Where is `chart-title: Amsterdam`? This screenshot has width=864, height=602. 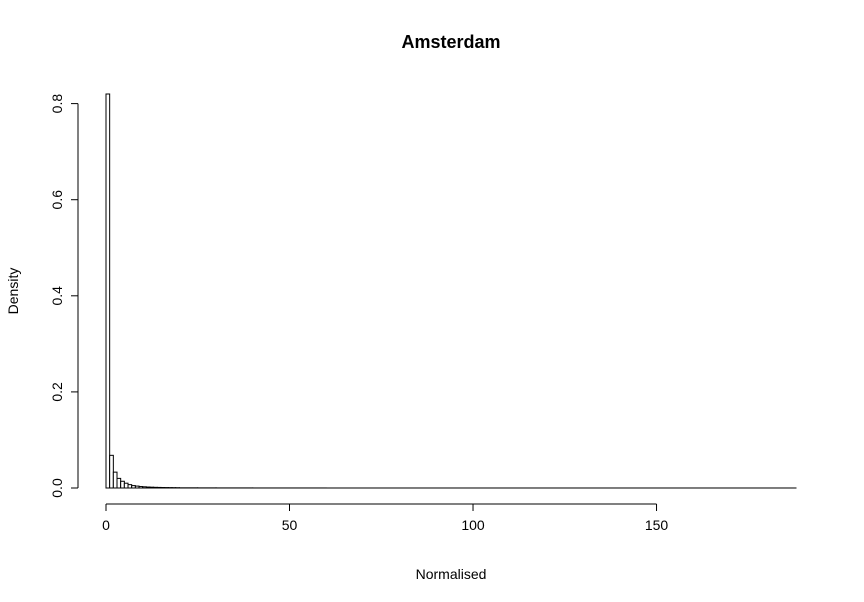
chart-title: Amsterdam is located at coordinates (450, 42).